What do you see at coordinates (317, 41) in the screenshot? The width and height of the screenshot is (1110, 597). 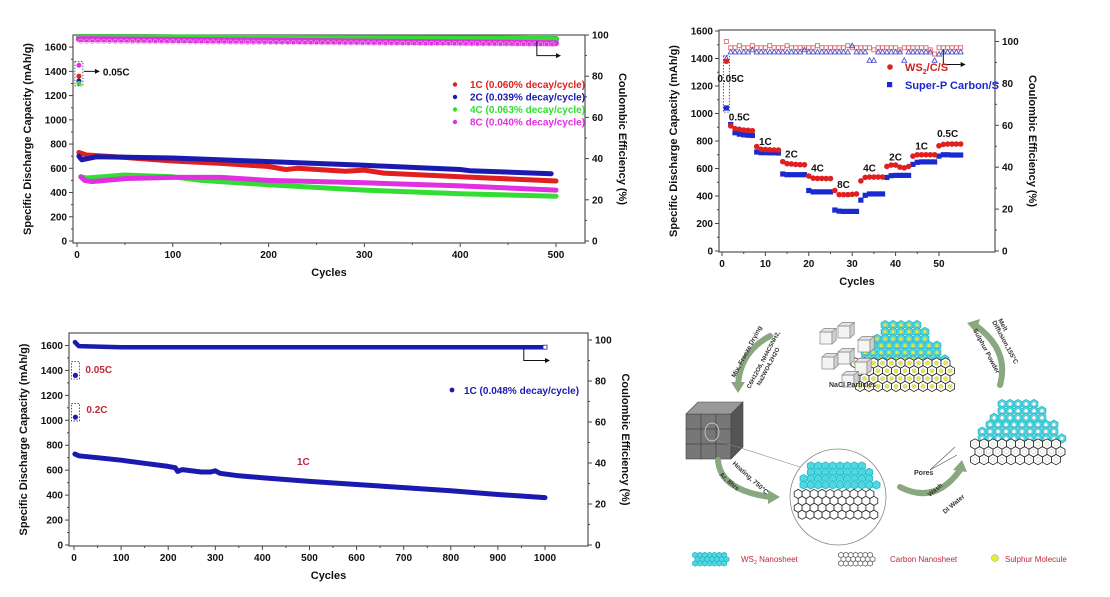 I see `ce-line-8C` at bounding box center [317, 41].